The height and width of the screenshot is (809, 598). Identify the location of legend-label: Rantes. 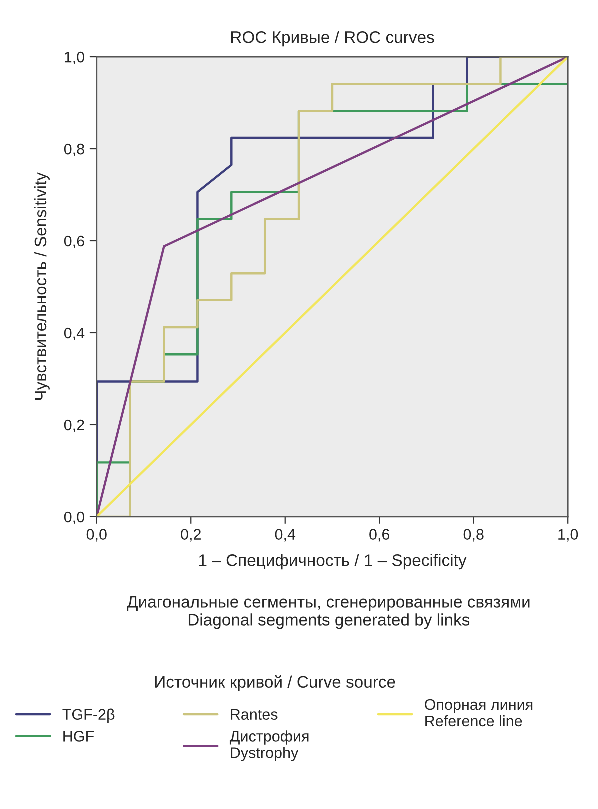
(254, 714).